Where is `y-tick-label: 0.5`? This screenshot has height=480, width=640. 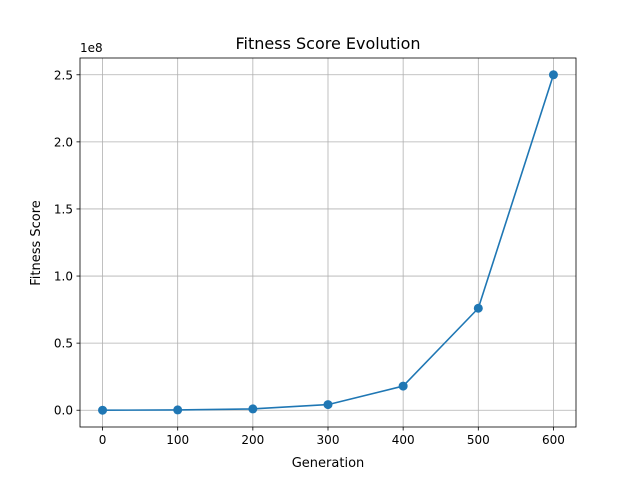 y-tick-label: 0.5 is located at coordinates (63, 344).